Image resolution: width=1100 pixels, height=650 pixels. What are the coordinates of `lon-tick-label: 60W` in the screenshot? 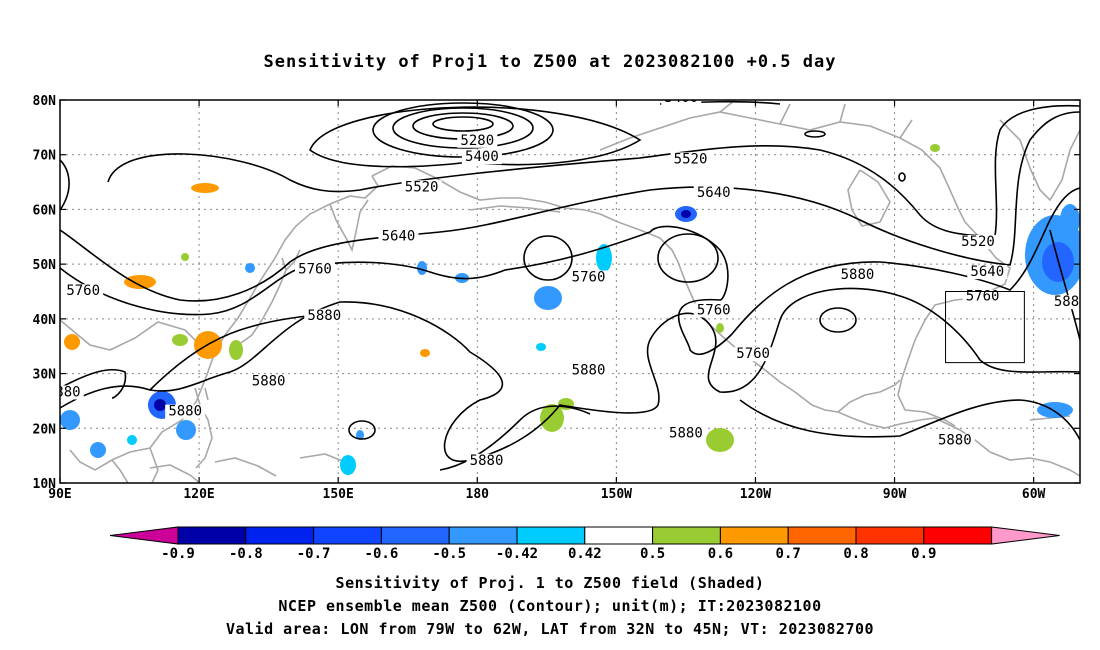 It's located at (1034, 494).